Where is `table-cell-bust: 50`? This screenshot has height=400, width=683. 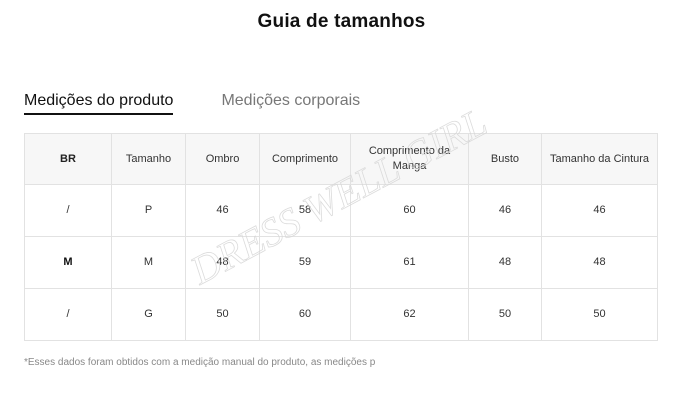
table-cell-bust: 50 is located at coordinates (505, 314).